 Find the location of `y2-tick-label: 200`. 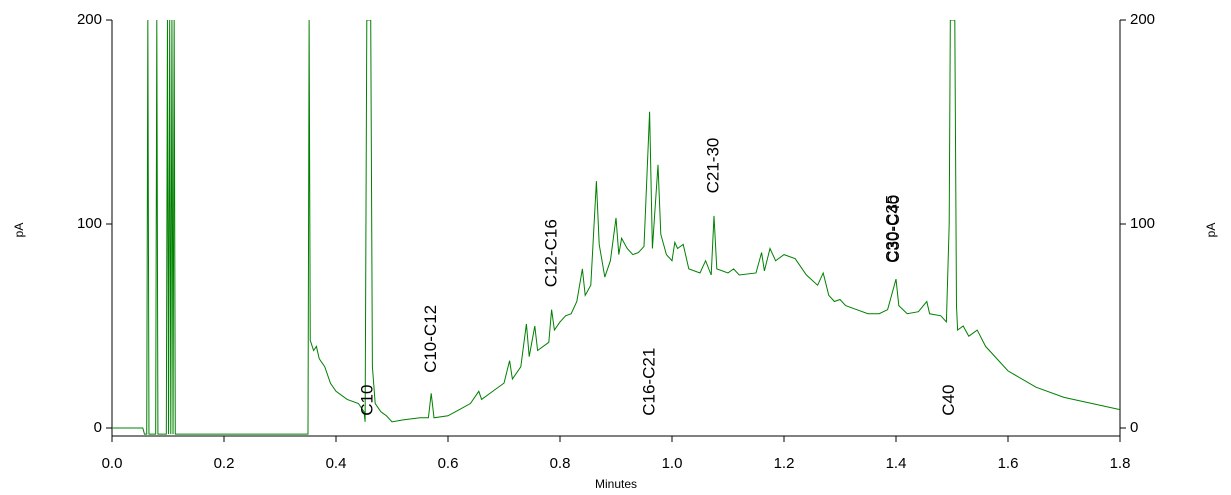

y2-tick-label: 200 is located at coordinates (1142, 19).